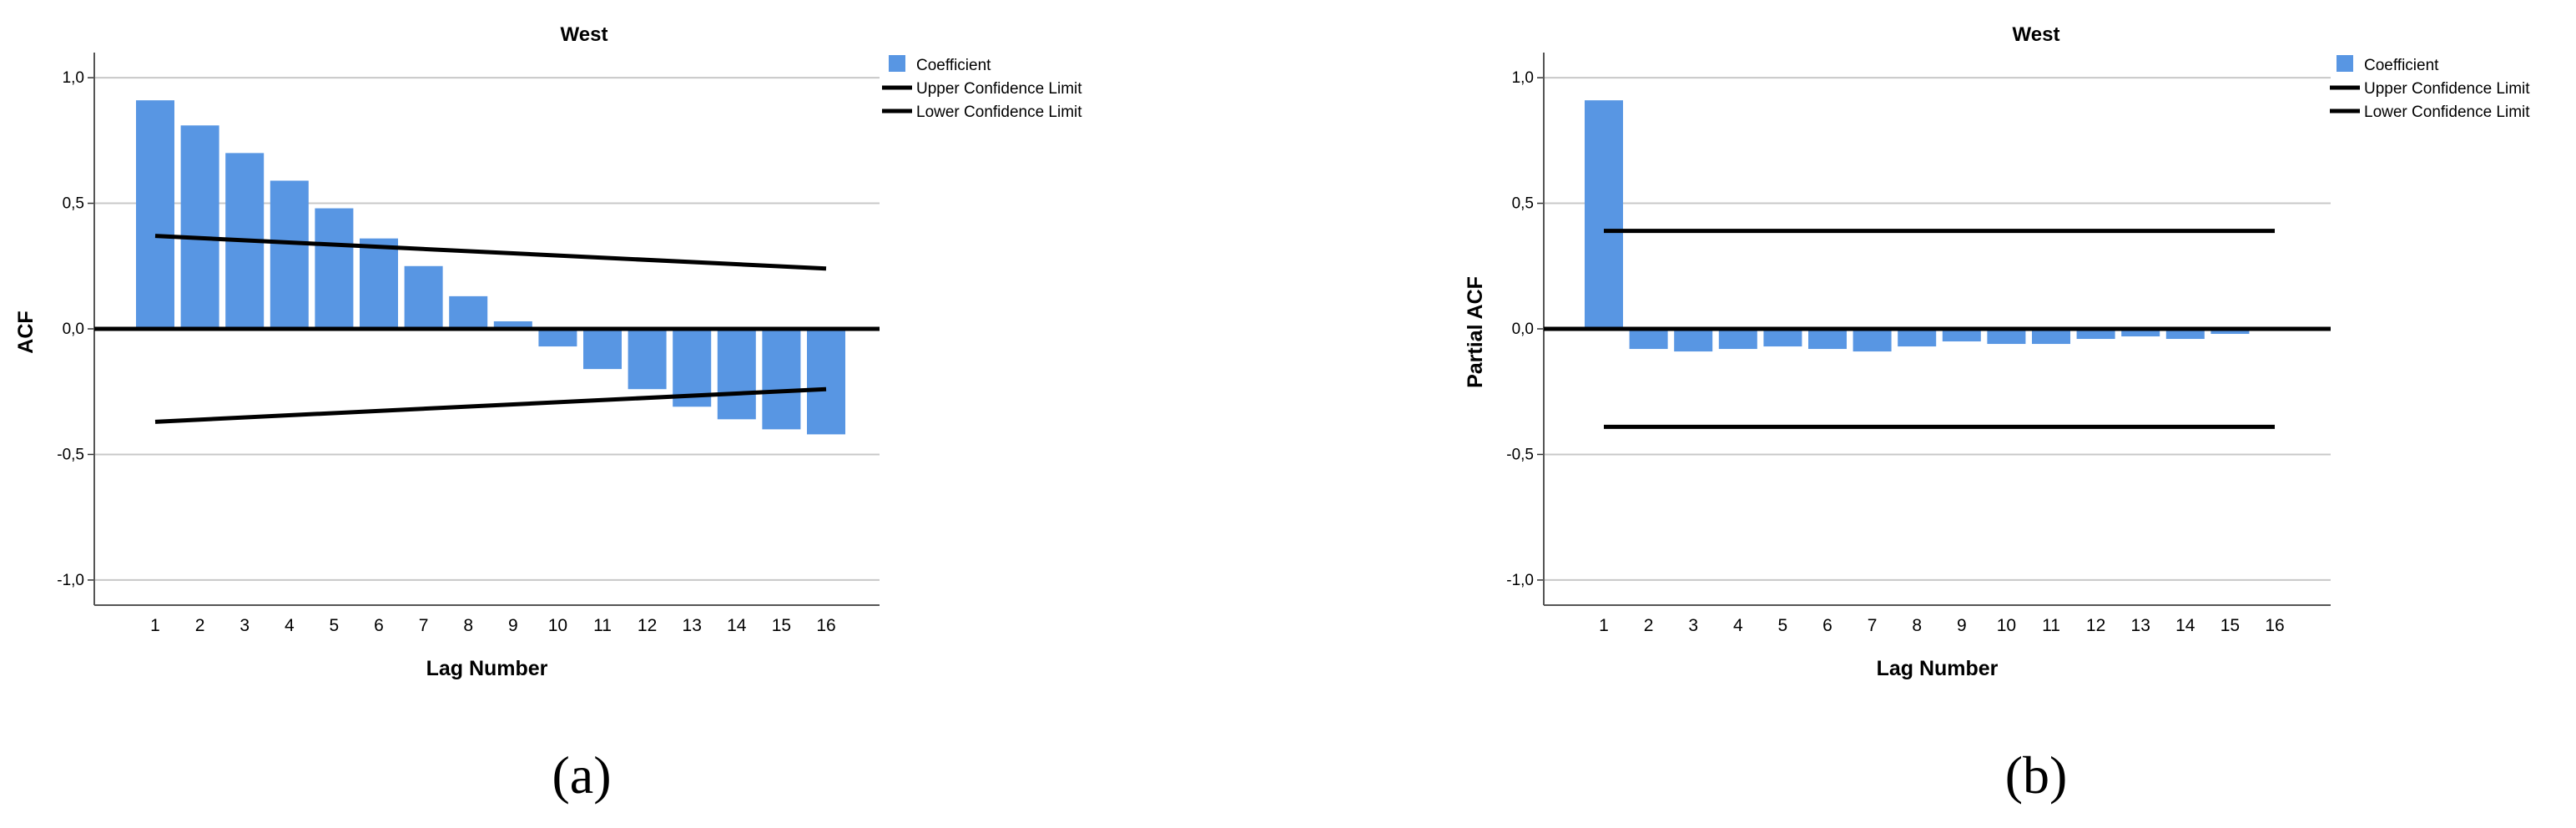 This screenshot has height=828, width=2576. Describe the element at coordinates (26, 331) in the screenshot. I see `y-axis-label: ACF` at that location.